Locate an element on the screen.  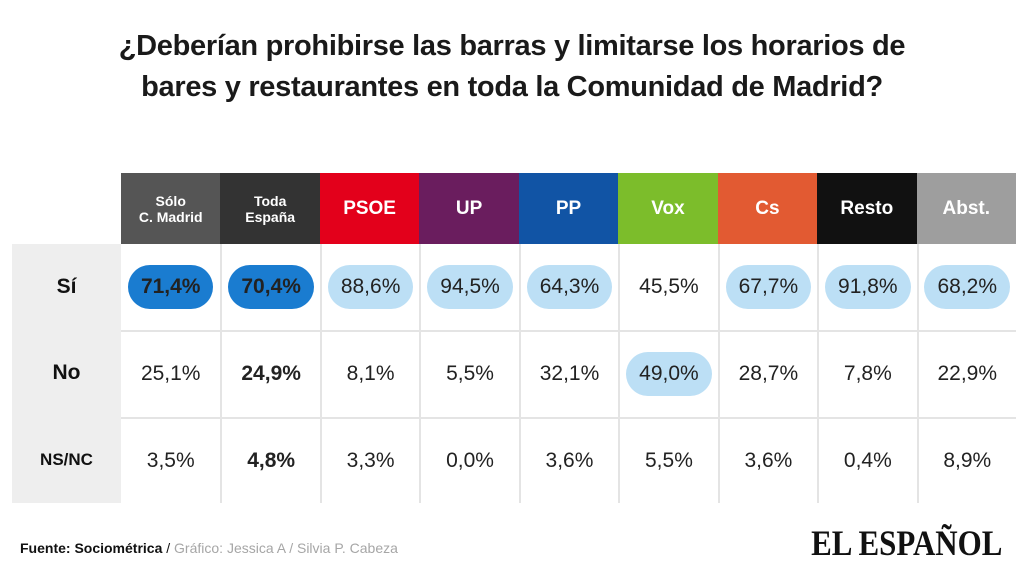
column-header: UP is located at coordinates (469, 208).